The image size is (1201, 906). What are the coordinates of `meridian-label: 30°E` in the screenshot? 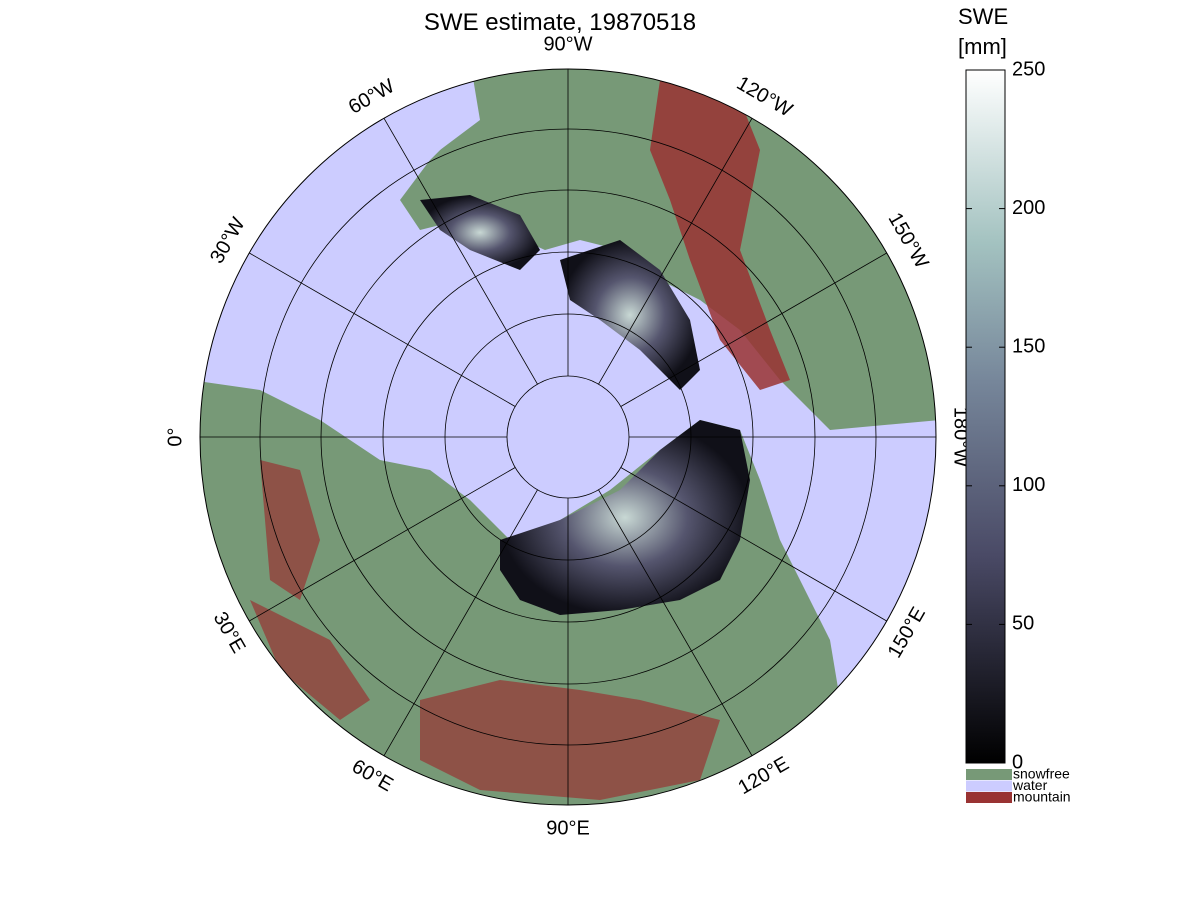 It's located at (229, 632).